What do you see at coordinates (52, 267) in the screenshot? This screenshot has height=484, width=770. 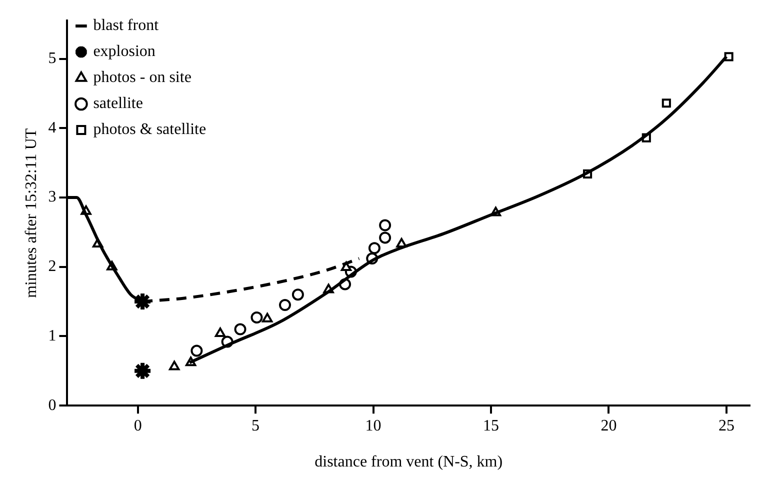 I see `y-tick-label: 2` at bounding box center [52, 267].